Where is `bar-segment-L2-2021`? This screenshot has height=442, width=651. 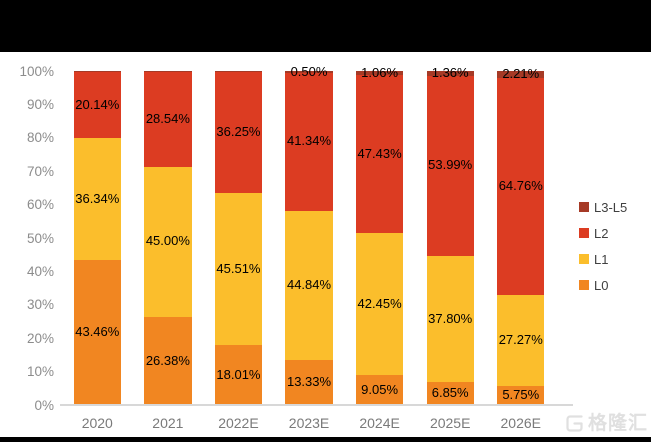 bar-segment-L2-2021 is located at coordinates (168, 119).